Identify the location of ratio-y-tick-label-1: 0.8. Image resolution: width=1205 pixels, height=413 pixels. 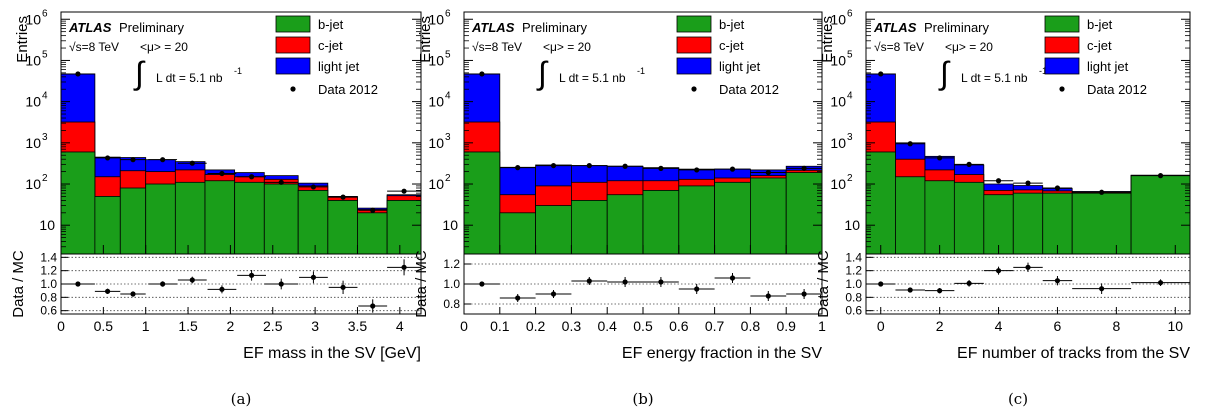
(853, 297).